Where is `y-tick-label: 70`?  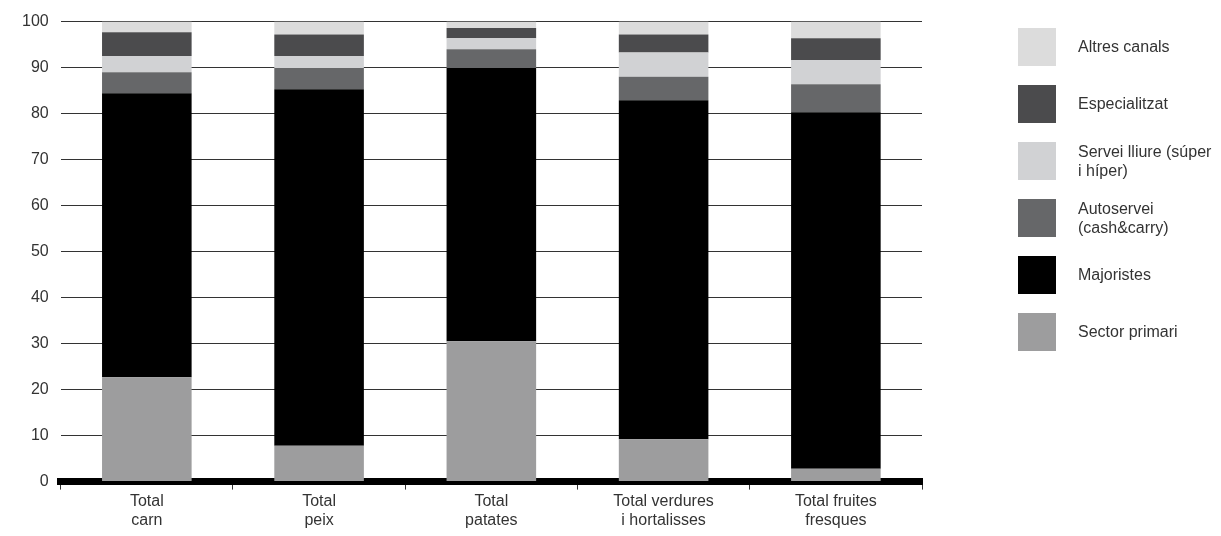 y-tick-label: 70 is located at coordinates (39, 159).